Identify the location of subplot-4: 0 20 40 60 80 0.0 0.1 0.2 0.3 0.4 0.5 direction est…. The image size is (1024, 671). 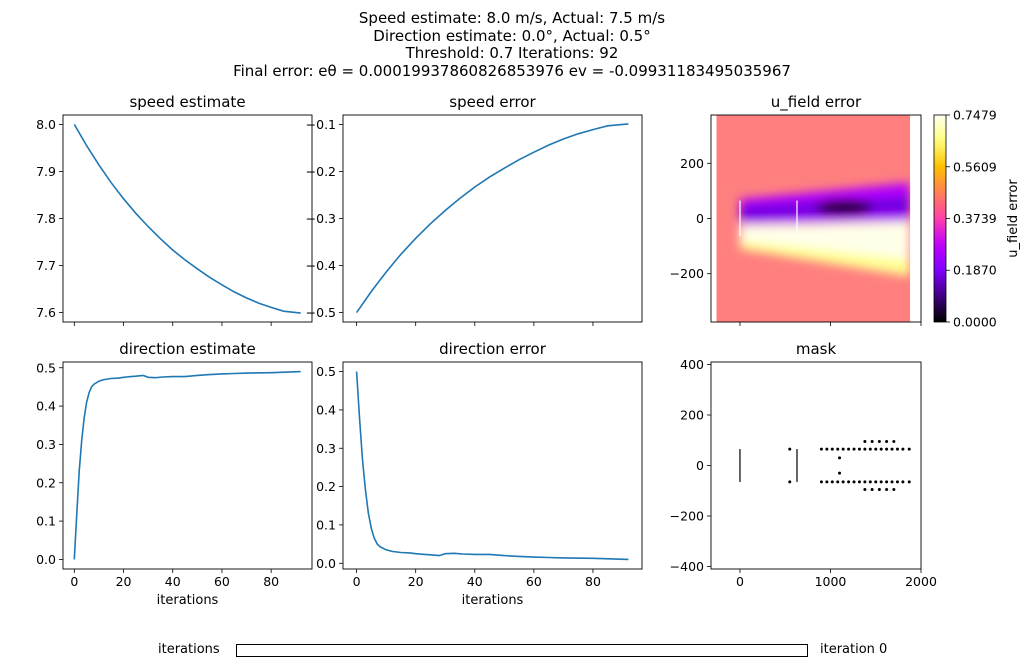
(174, 474).